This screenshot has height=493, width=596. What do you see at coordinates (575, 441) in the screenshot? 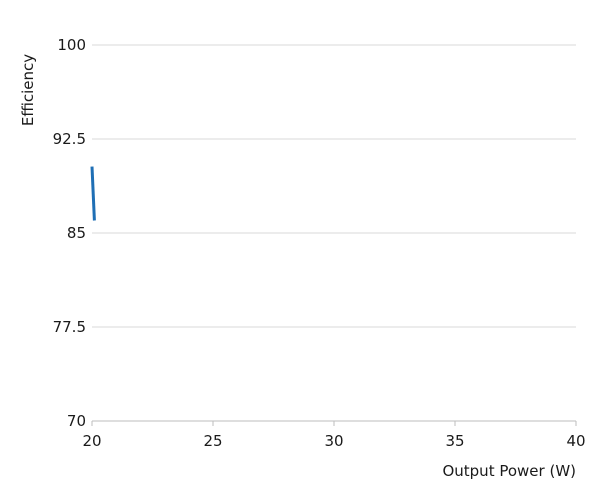
I see `x-tick-label: 40` at bounding box center [575, 441].